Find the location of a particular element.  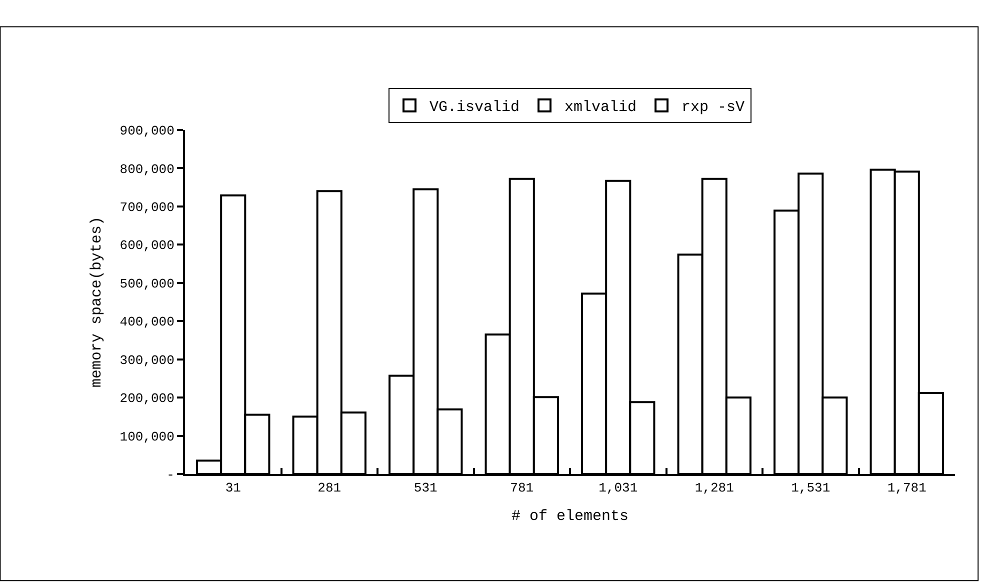

y-tick-label: 900,000 is located at coordinates (147, 131).